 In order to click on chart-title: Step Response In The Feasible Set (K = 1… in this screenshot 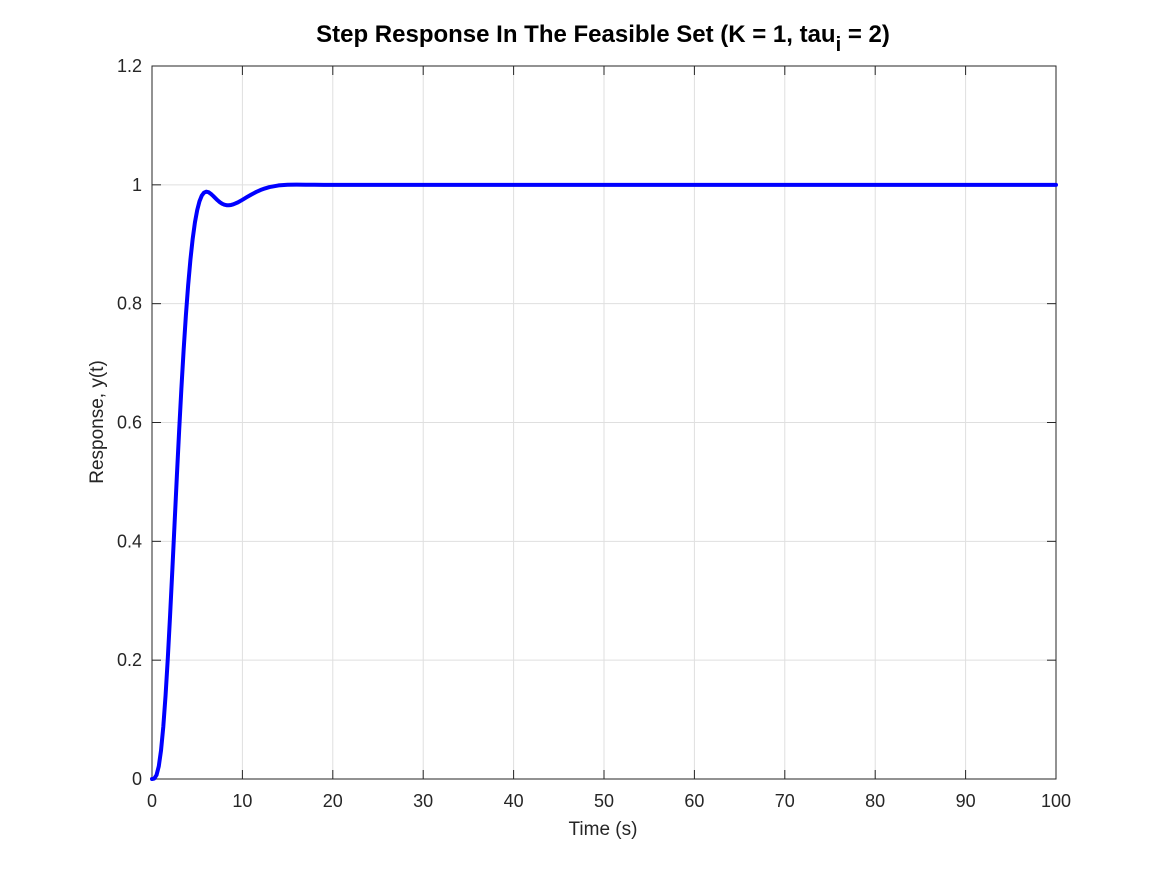, I will do `click(603, 38)`.